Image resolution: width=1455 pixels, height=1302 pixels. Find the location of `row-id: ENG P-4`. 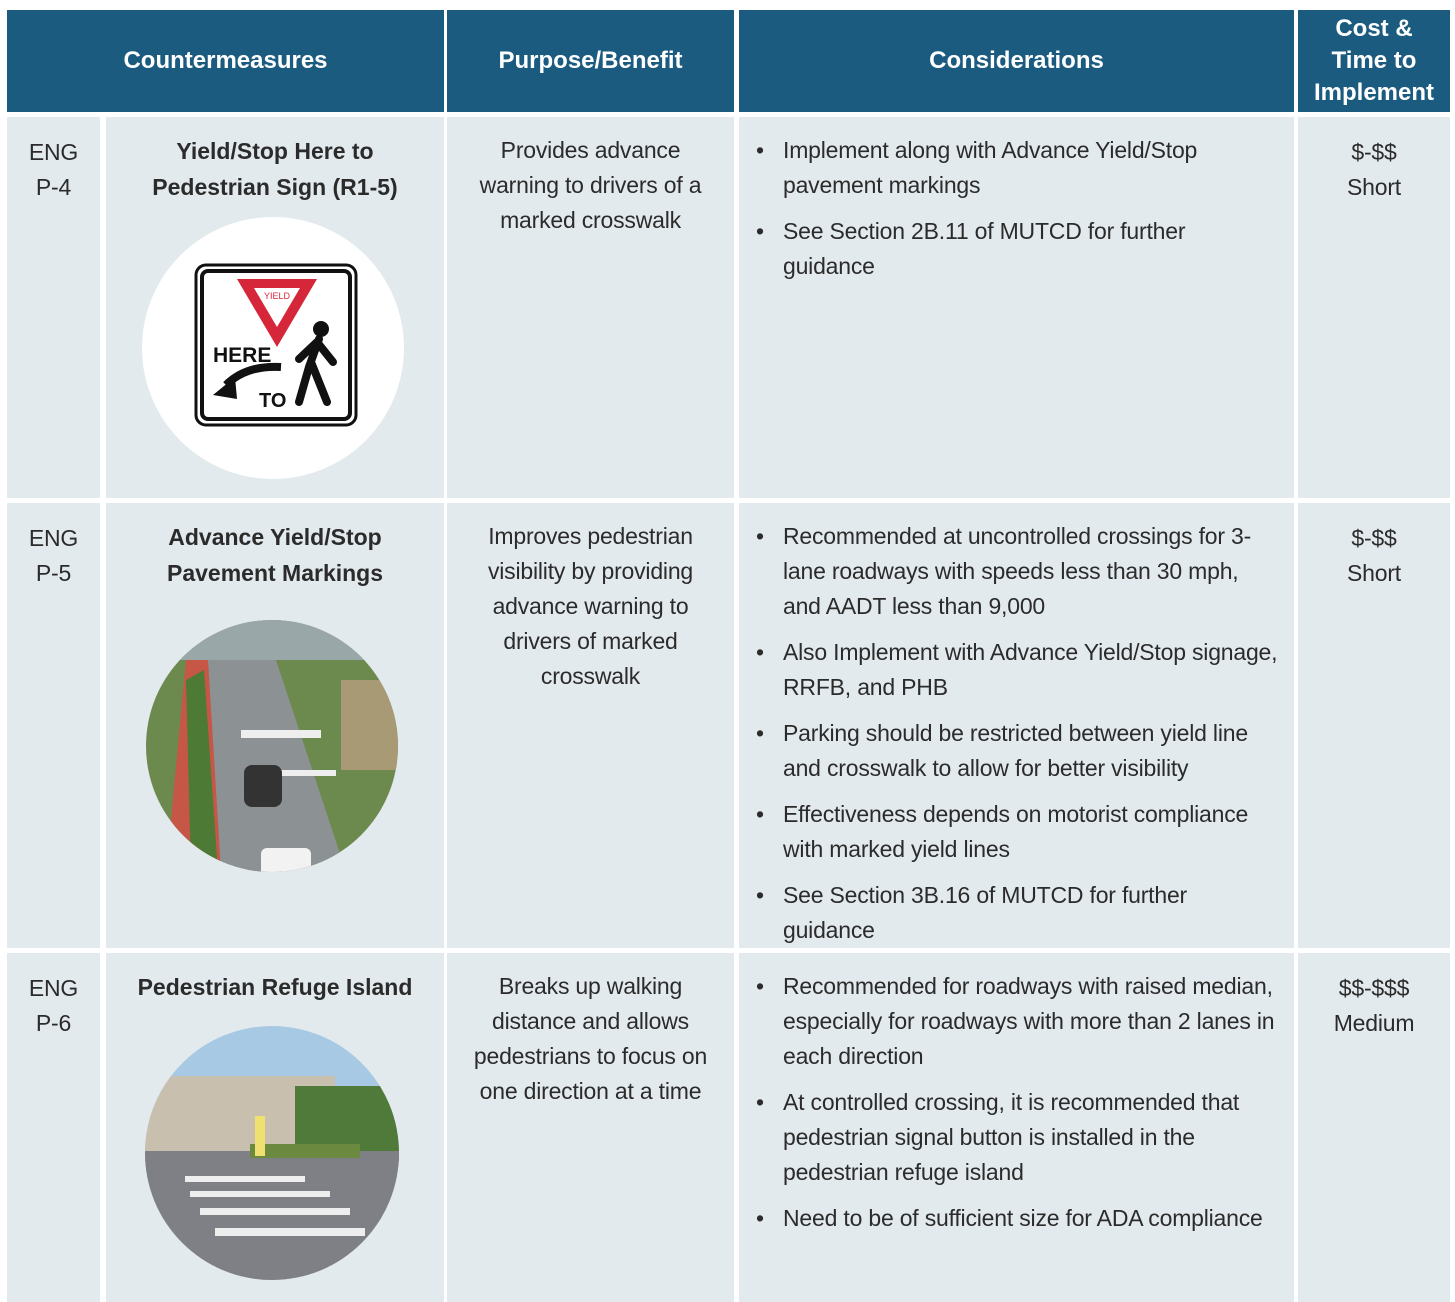

row-id: ENG P-4 is located at coordinates (53, 307).